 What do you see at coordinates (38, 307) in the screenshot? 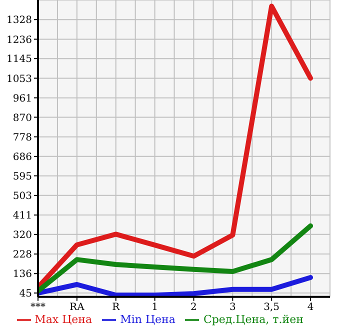
I see `x-tick-label: ***` at bounding box center [38, 307].